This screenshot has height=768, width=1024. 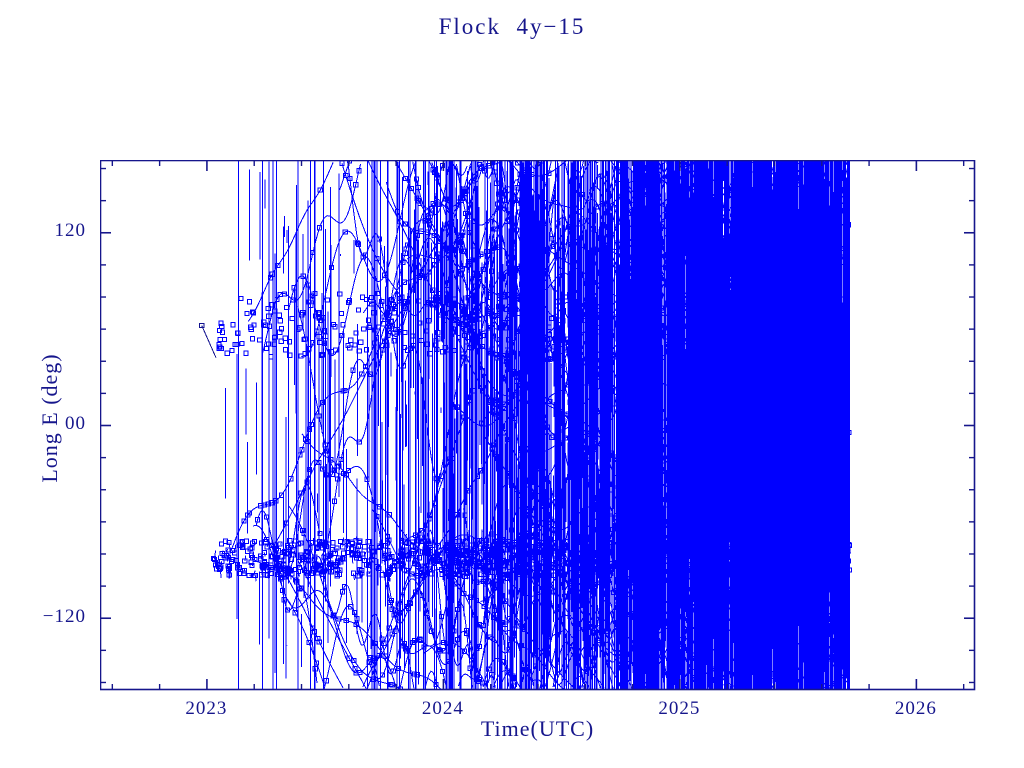 What do you see at coordinates (915, 708) in the screenshot?
I see `x-tick-label: 2026` at bounding box center [915, 708].